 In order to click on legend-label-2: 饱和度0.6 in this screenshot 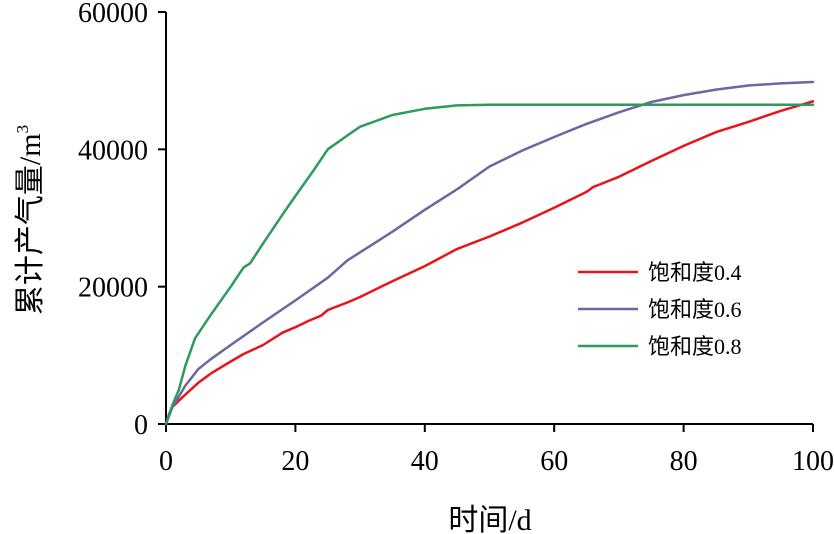, I will do `click(695, 309)`.